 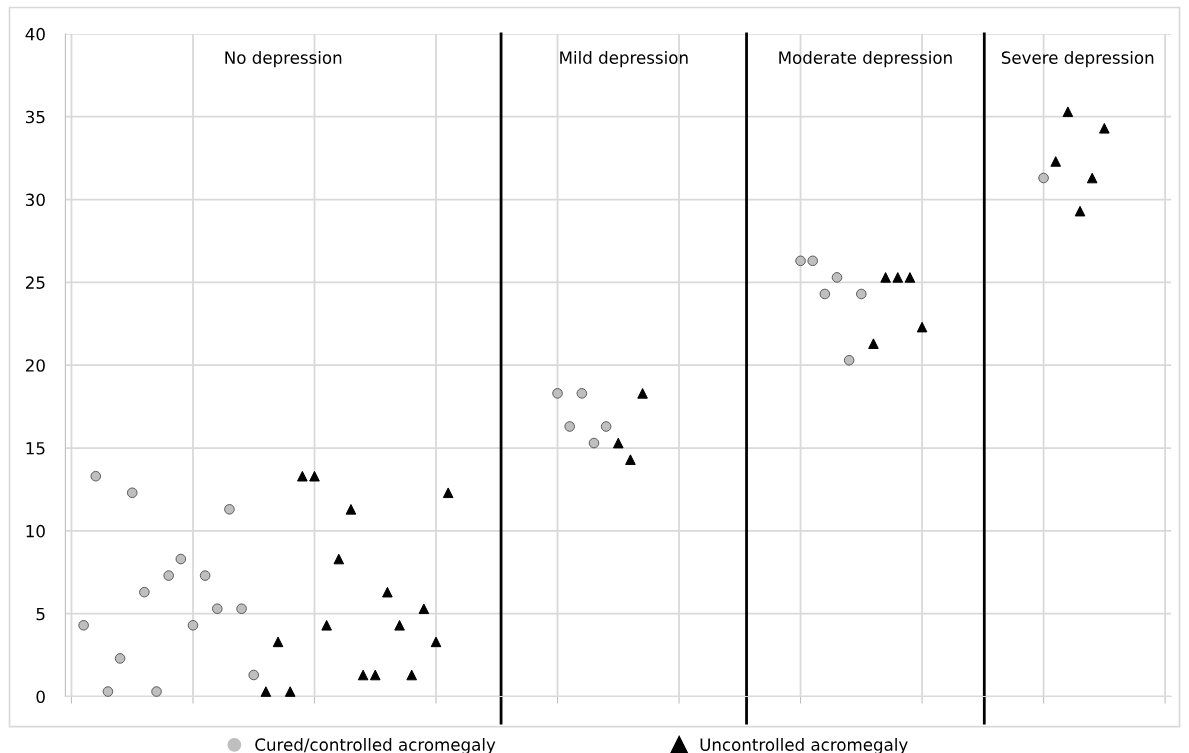 I want to click on annotation: Moderate depression, so click(x=865, y=59).